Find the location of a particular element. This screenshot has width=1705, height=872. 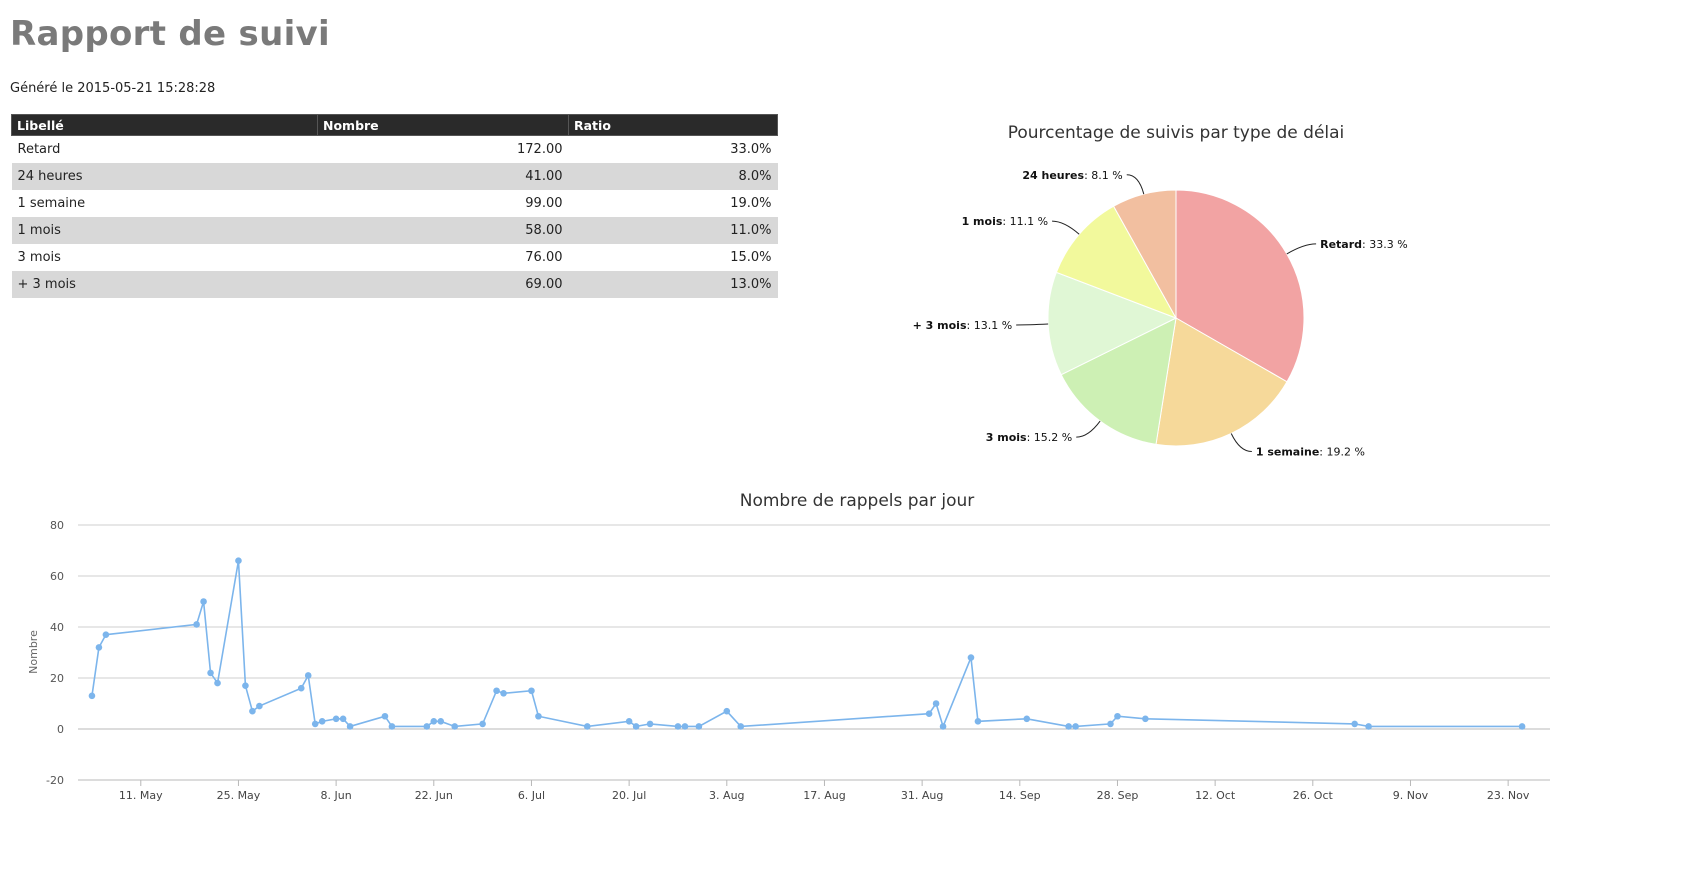

cell-libelle: 1 mois is located at coordinates (164, 230).